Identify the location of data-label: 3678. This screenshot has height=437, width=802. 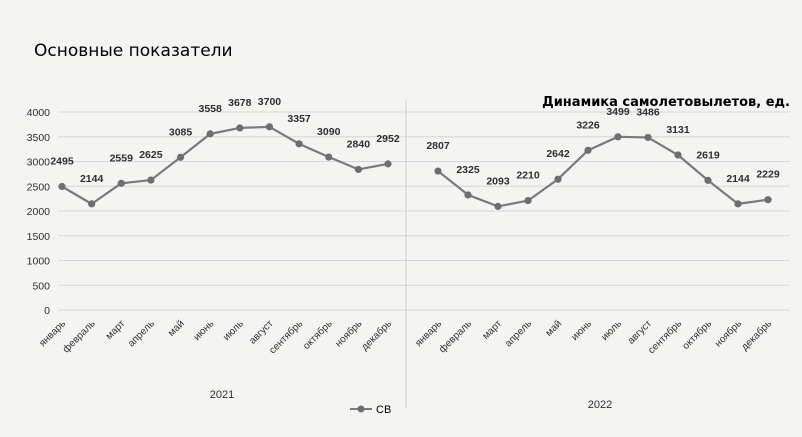
(240, 103).